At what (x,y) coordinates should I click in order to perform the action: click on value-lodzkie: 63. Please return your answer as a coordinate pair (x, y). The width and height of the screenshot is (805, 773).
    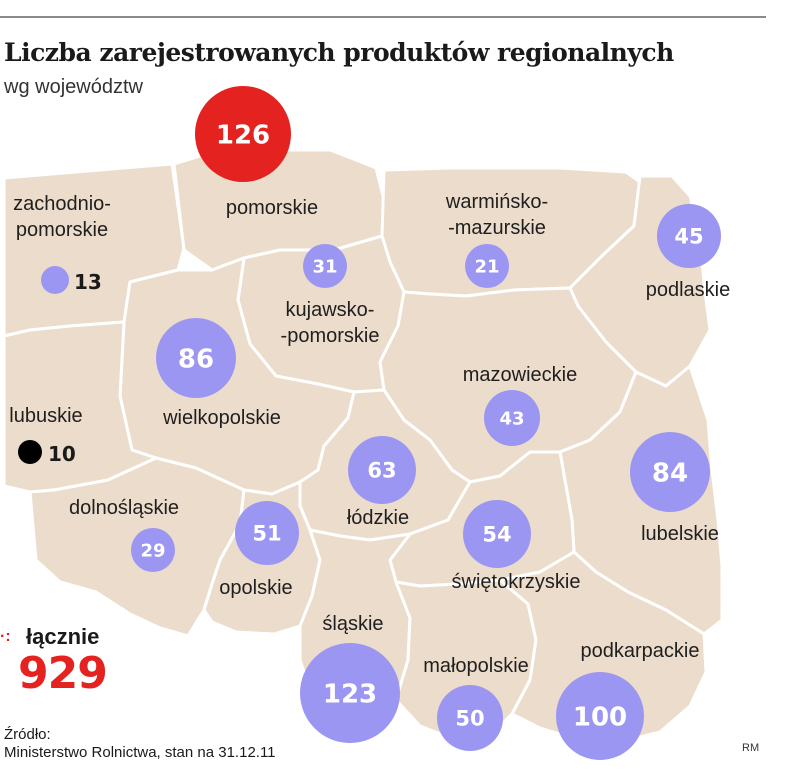
    Looking at the image, I should click on (381, 471).